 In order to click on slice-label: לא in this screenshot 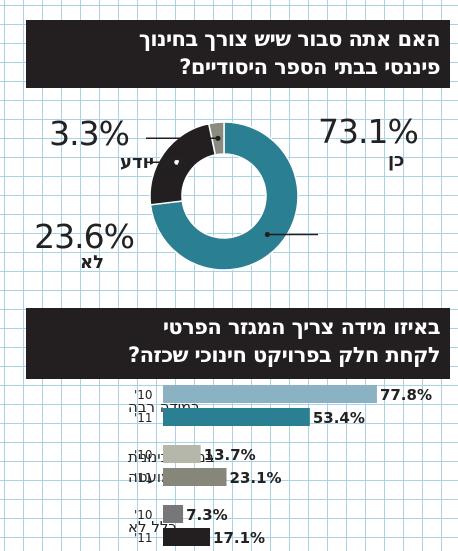, I will do `click(92, 262)`.